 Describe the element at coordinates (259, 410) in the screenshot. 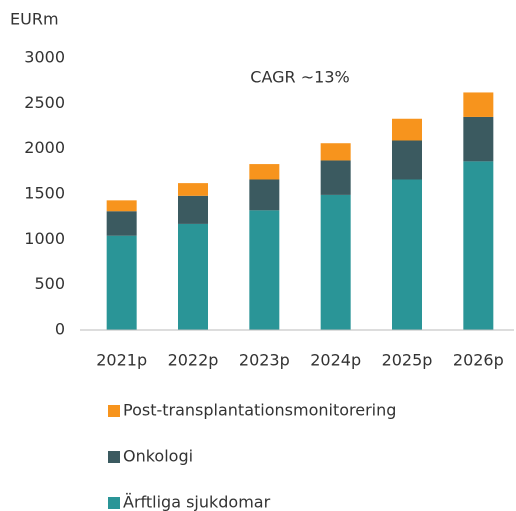

I see `legend-label: Post-transplantationsmonitorering` at that location.